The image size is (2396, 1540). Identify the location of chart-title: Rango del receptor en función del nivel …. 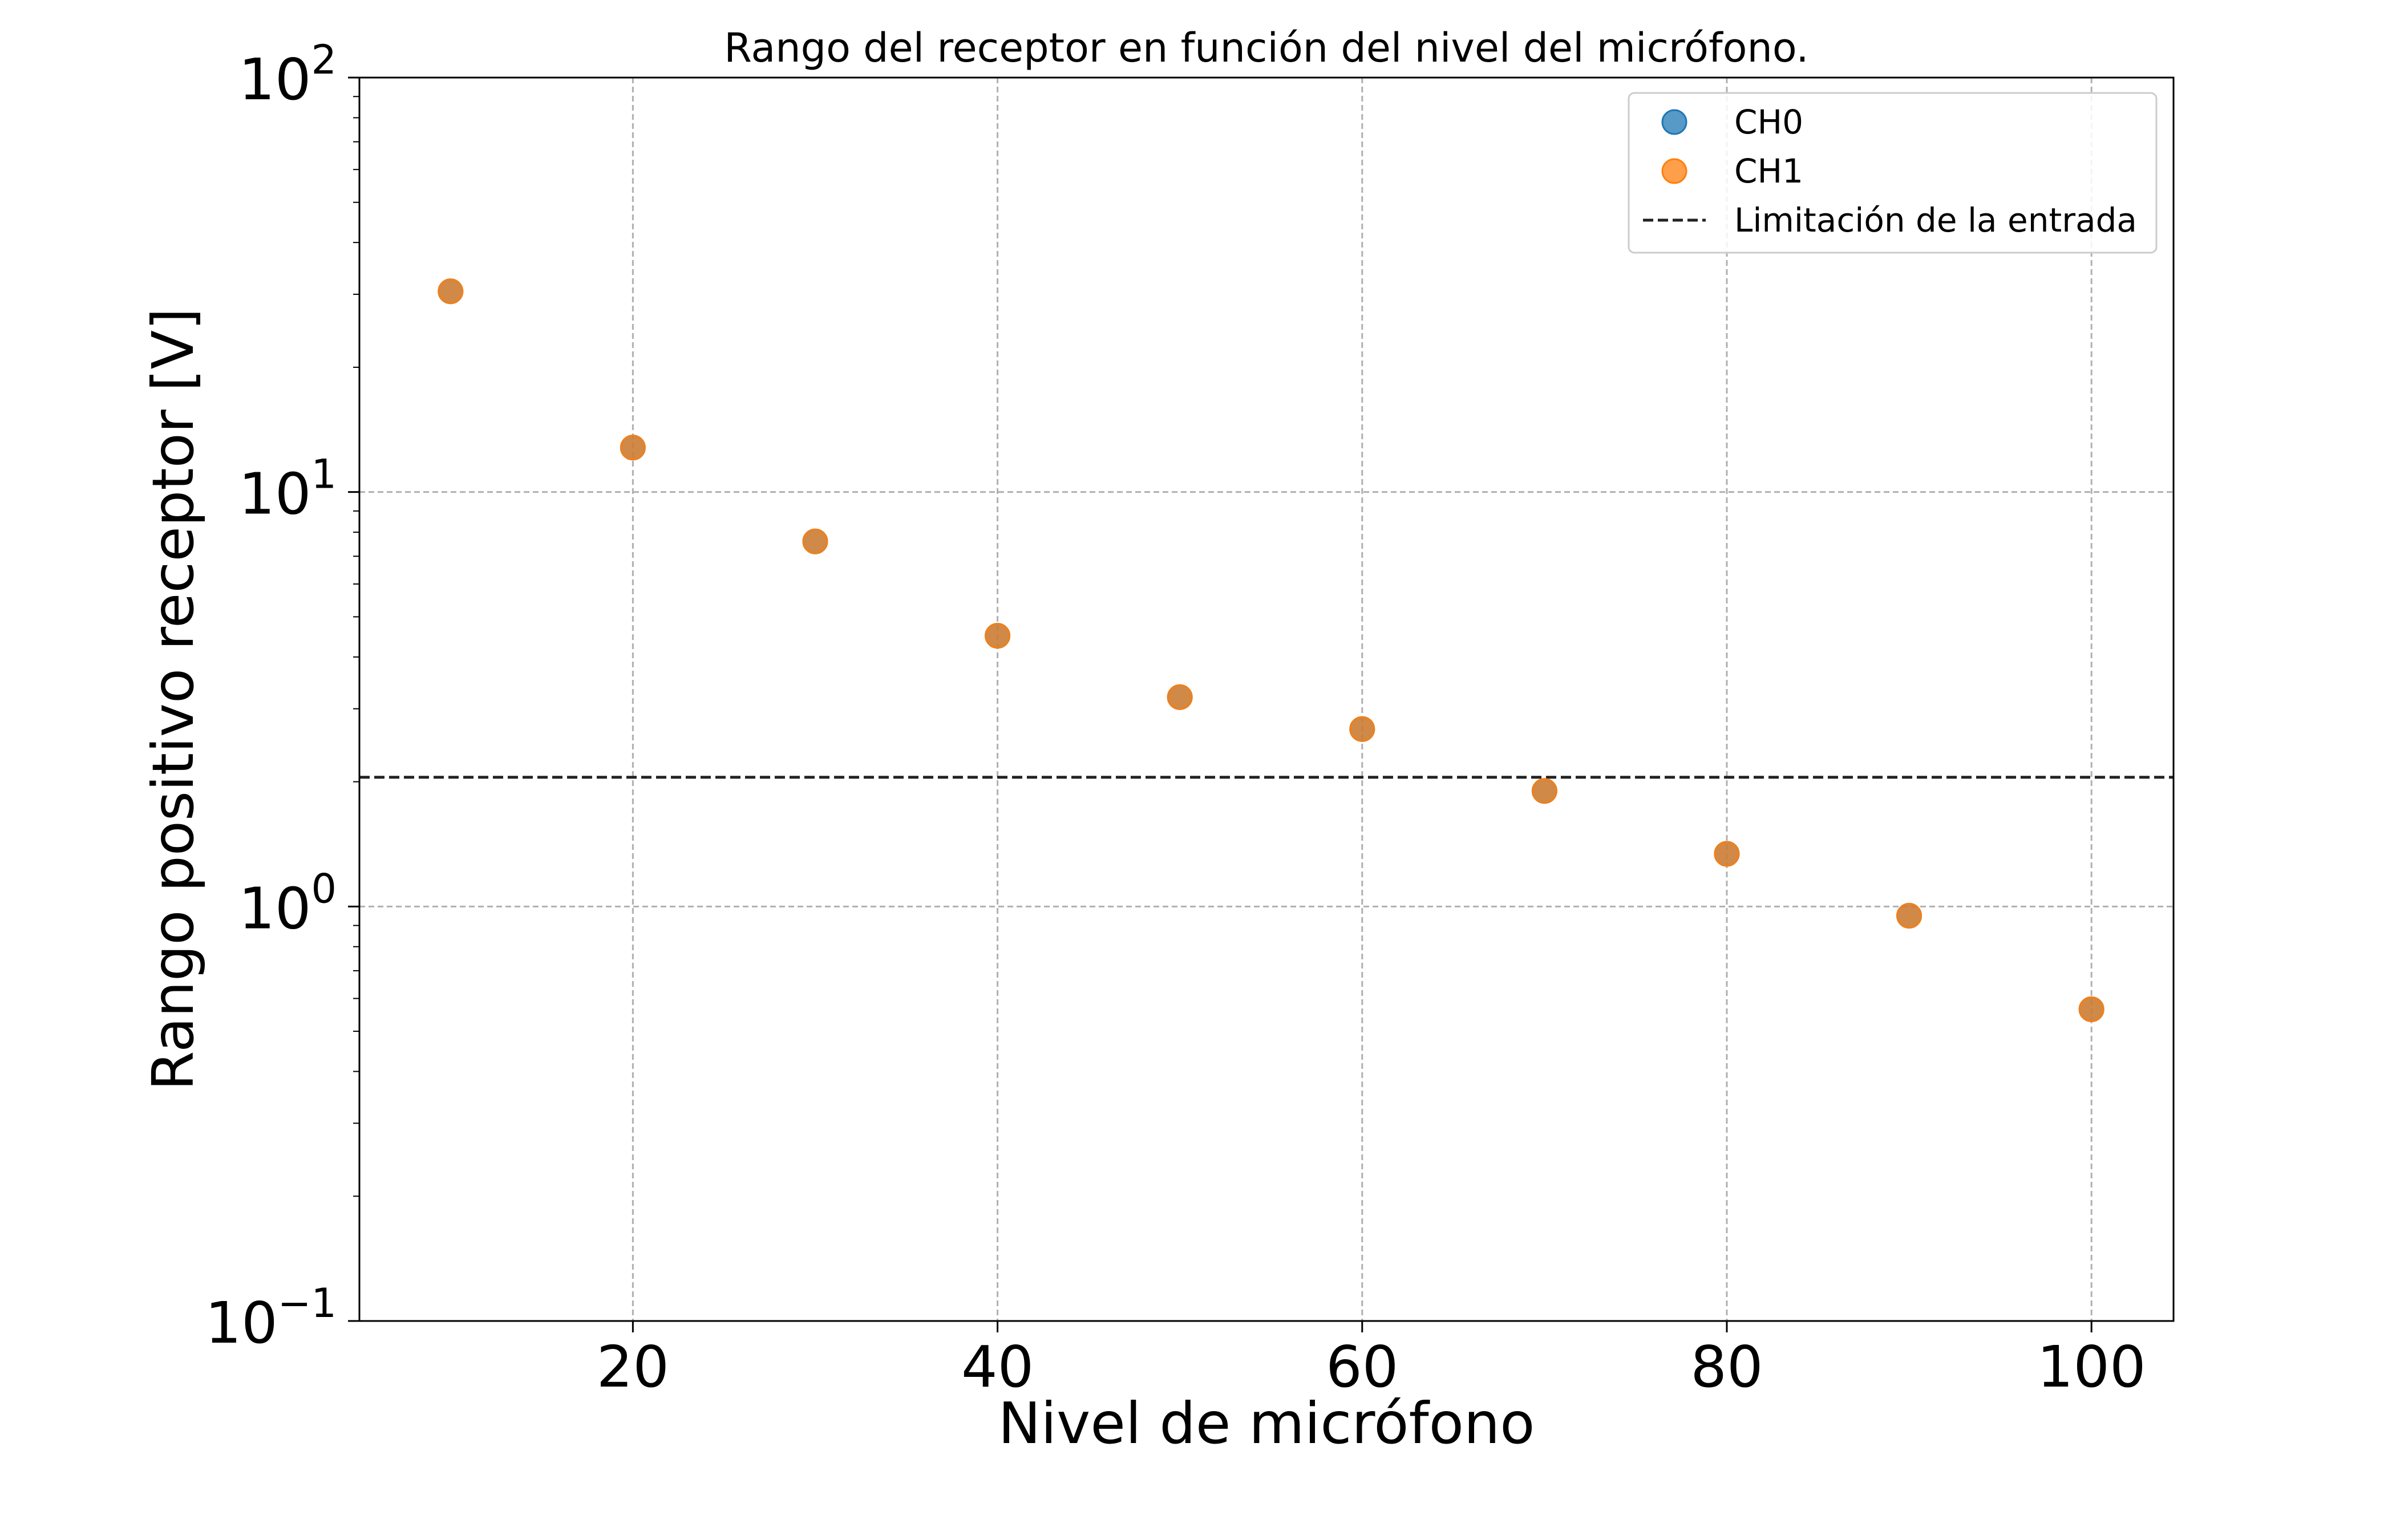
(1266, 48).